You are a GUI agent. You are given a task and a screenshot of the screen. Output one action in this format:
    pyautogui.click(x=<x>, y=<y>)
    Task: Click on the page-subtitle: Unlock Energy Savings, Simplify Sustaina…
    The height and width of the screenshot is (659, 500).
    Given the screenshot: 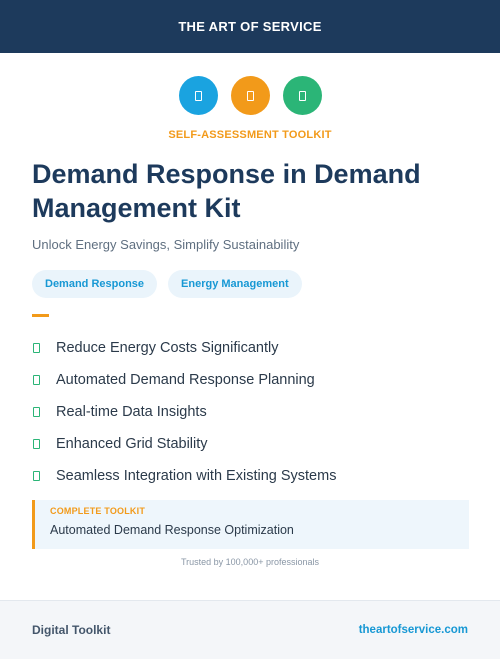 What is the action you would take?
    pyautogui.click(x=166, y=244)
    